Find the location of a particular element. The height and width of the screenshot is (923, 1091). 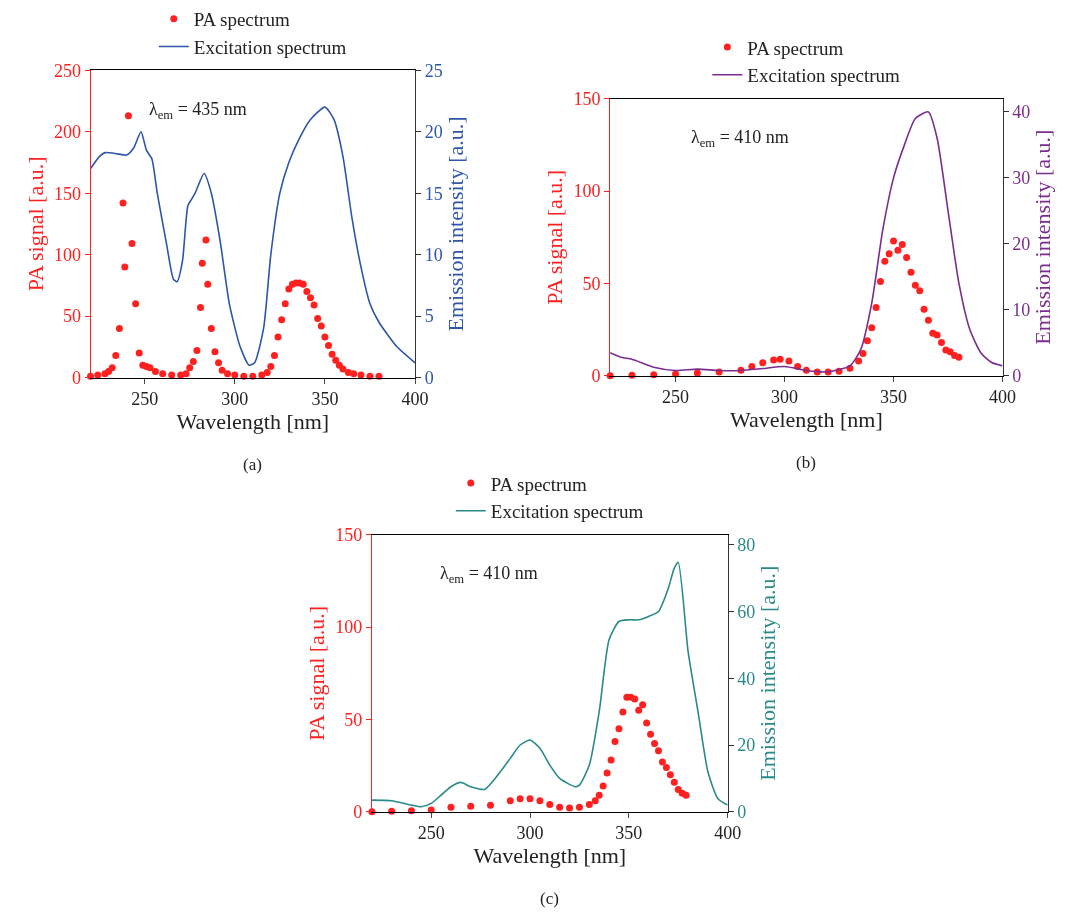

y2-tick-label: 5 is located at coordinates (429, 316).